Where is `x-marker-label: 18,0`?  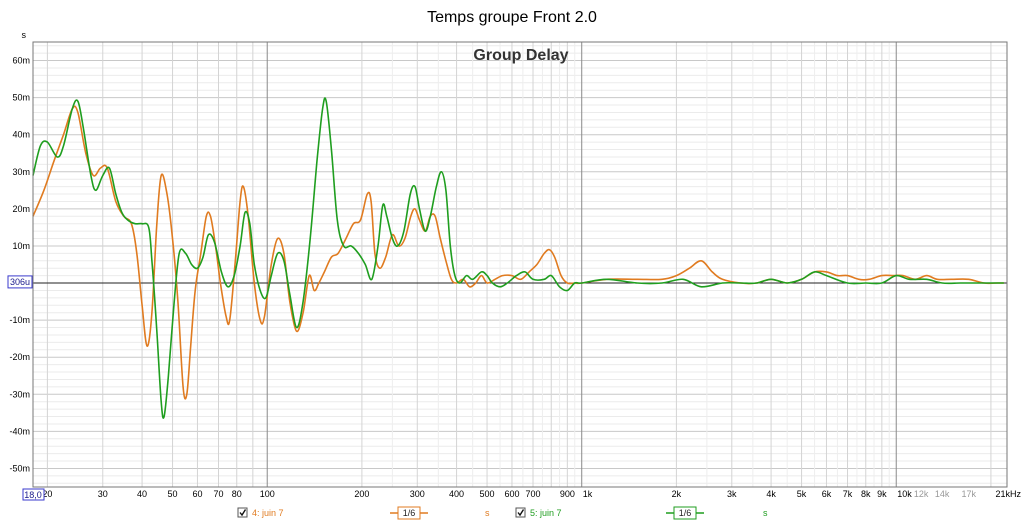 x-marker-label: 18,0 is located at coordinates (33, 495).